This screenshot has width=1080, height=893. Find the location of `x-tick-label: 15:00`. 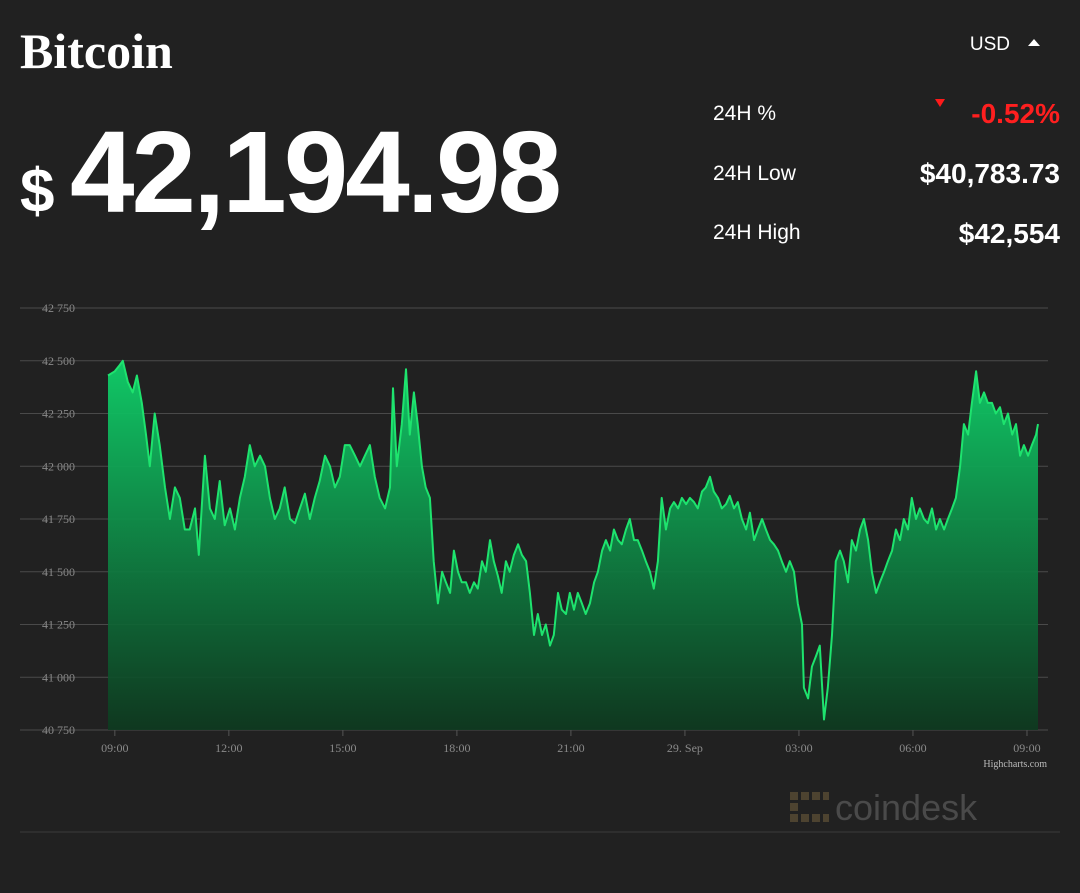

x-tick-label: 15:00 is located at coordinates (342, 748).